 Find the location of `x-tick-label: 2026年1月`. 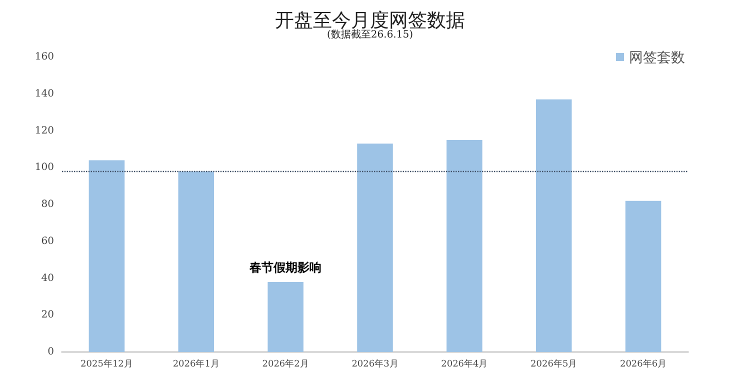

x-tick-label: 2026年1月 is located at coordinates (196, 364).